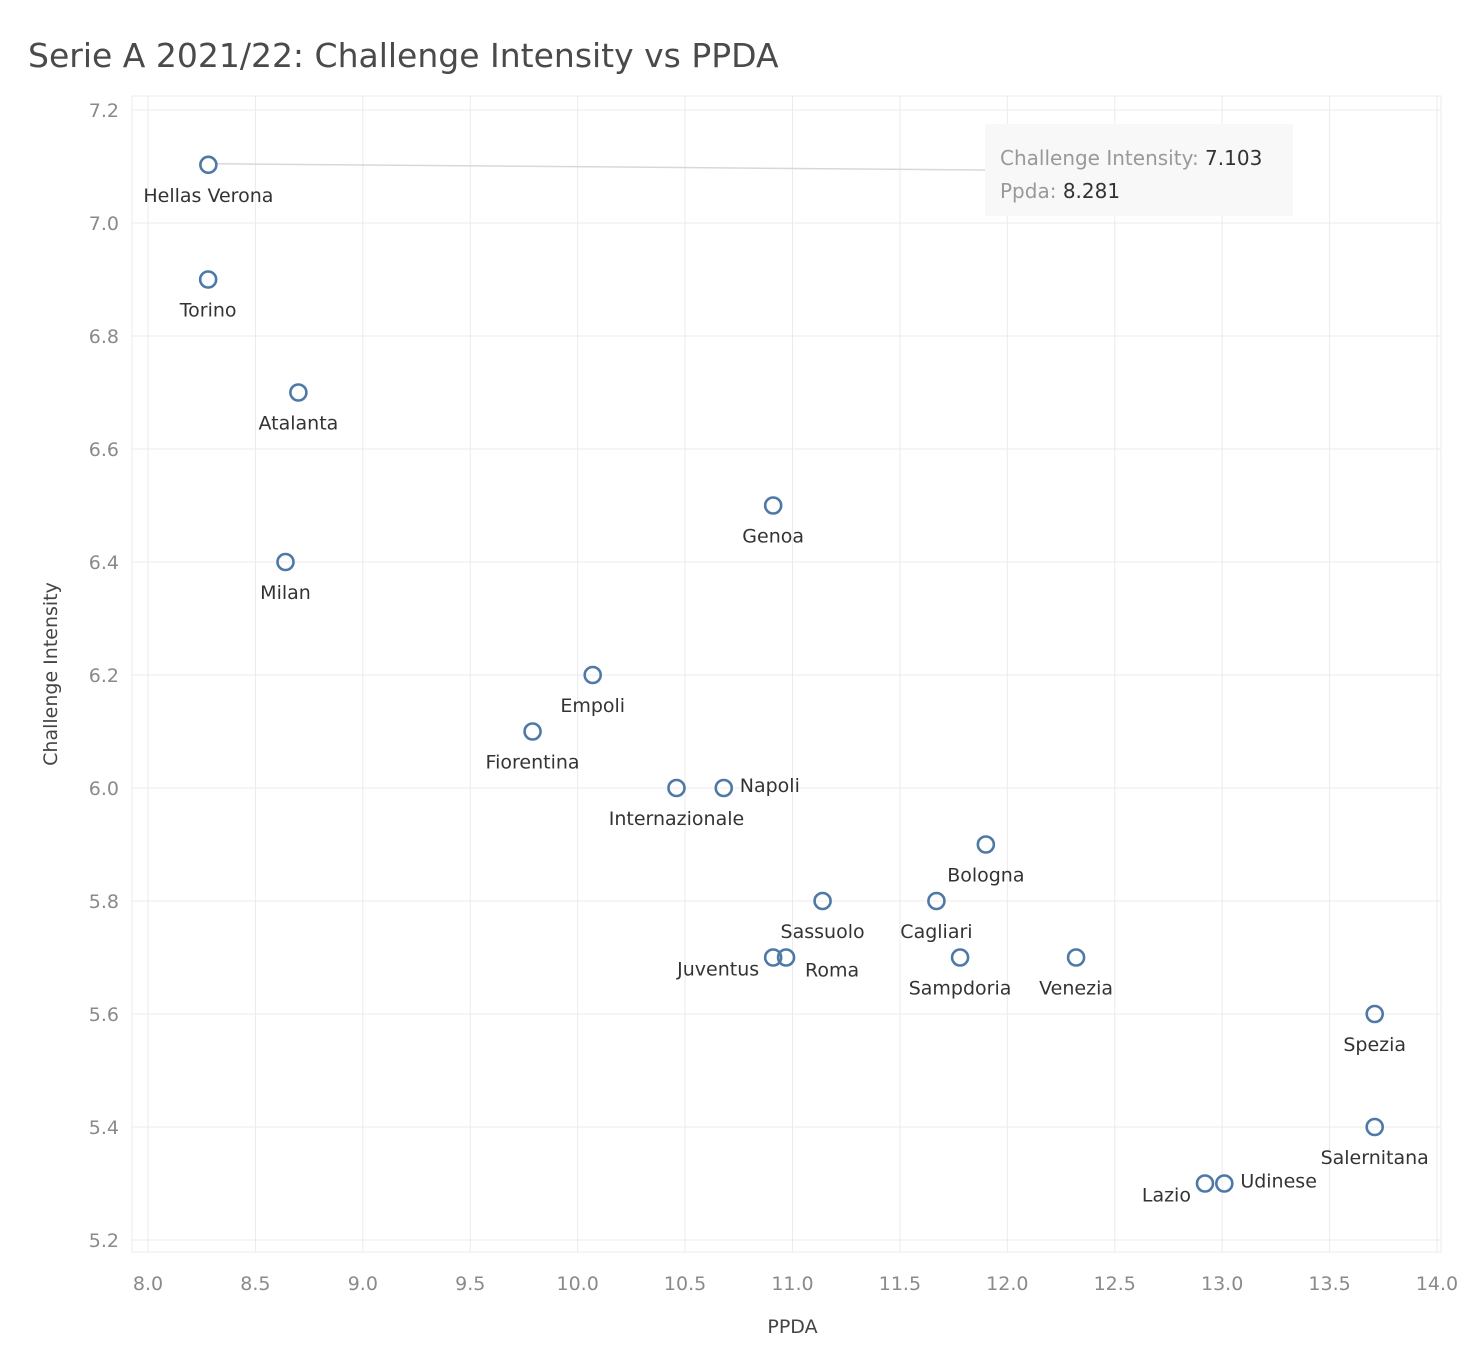  Describe the element at coordinates (148, 1284) in the screenshot. I see `x-tick-label: 8.0` at that location.